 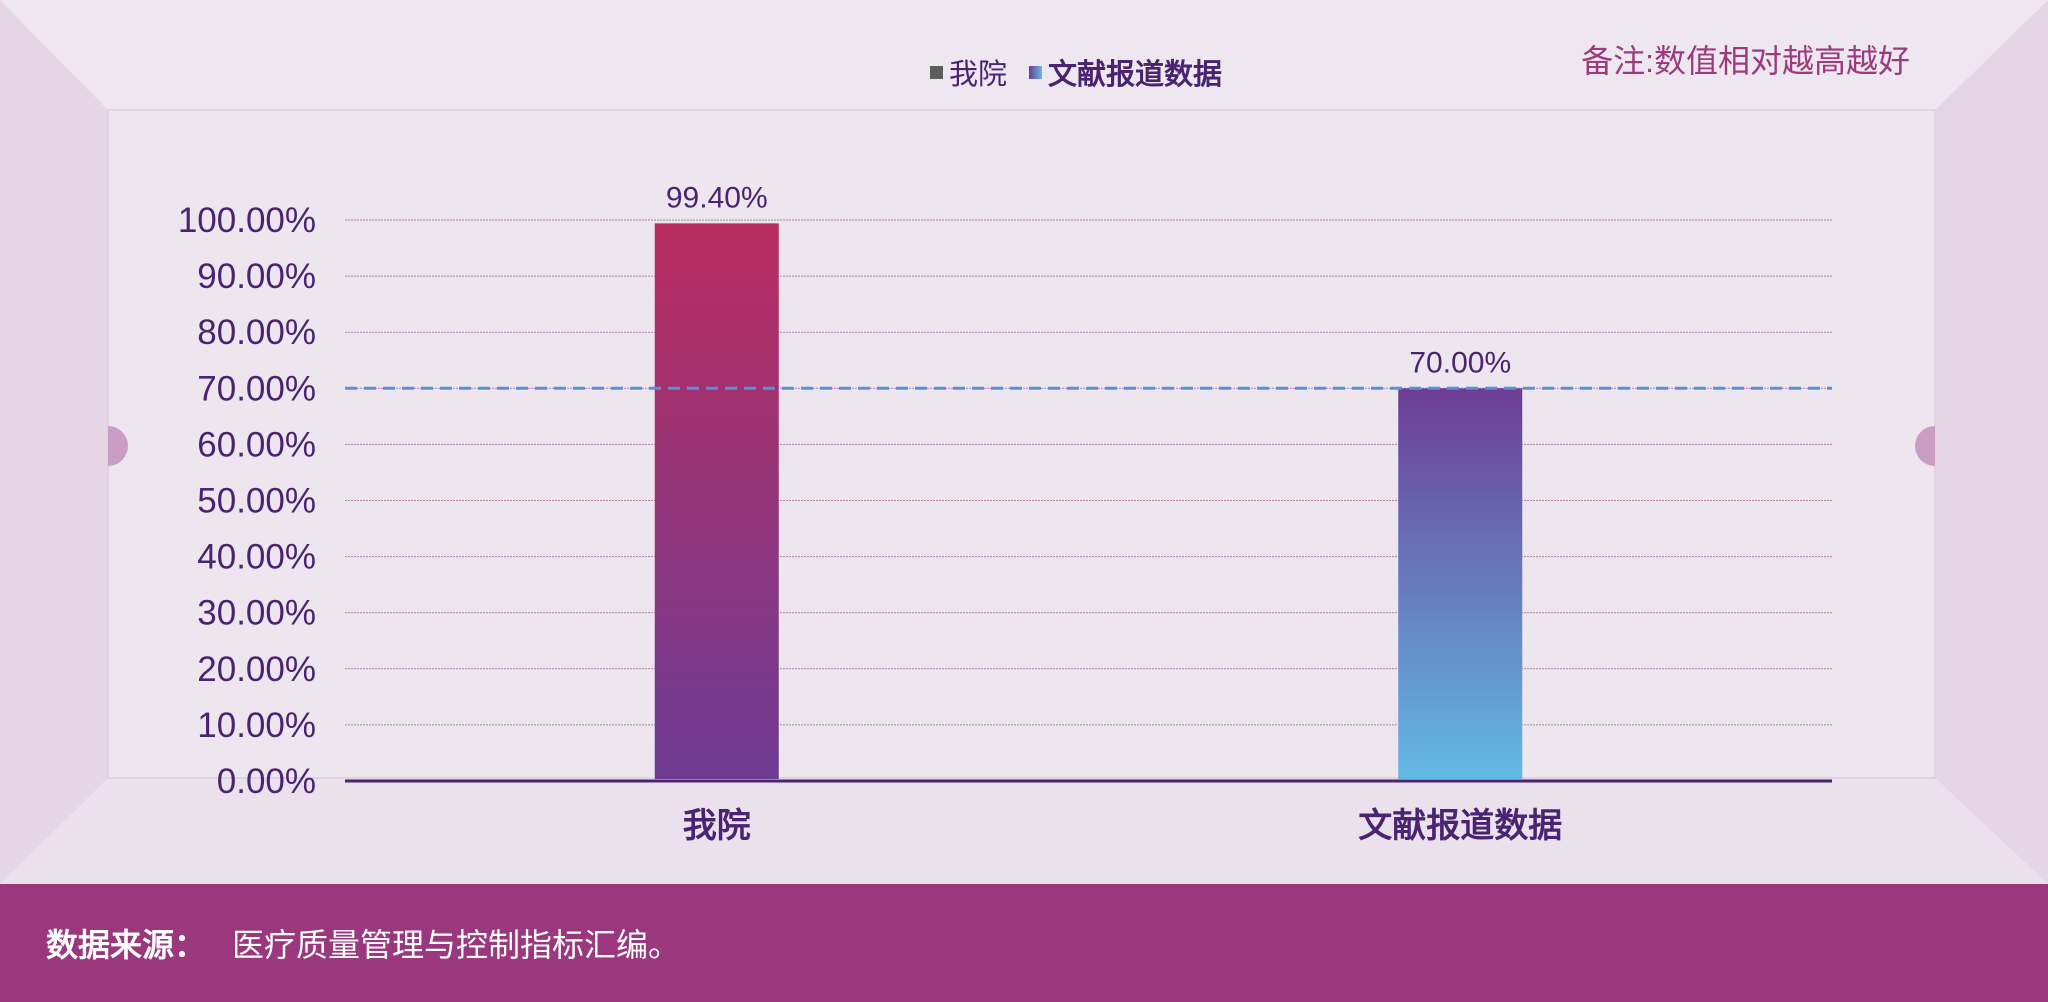 I want to click on x-category-label: 我院, so click(x=717, y=825).